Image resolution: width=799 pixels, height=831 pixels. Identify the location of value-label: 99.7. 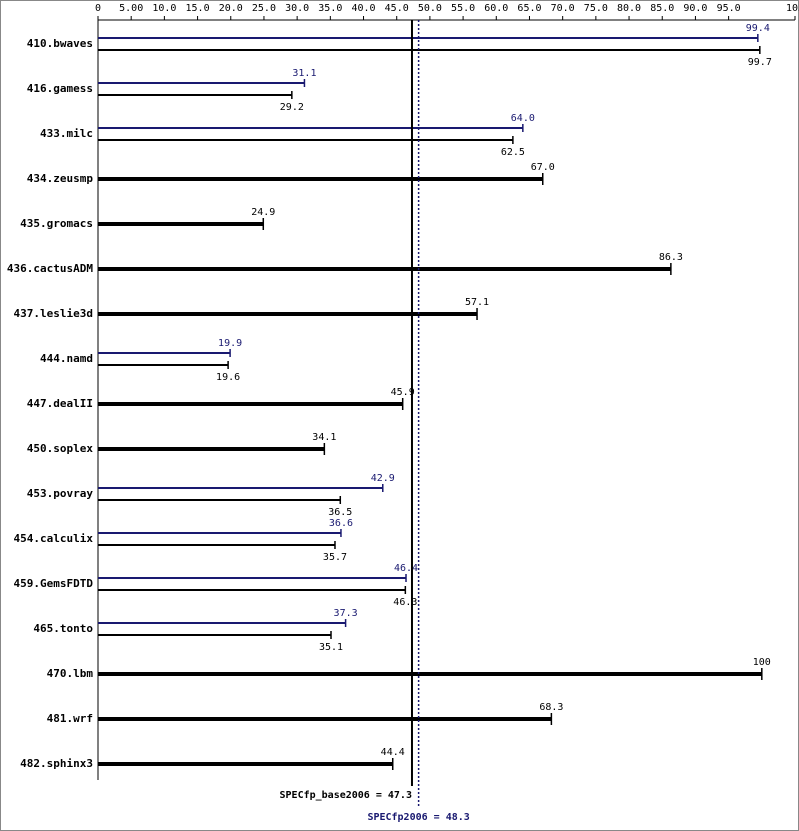
(760, 62).